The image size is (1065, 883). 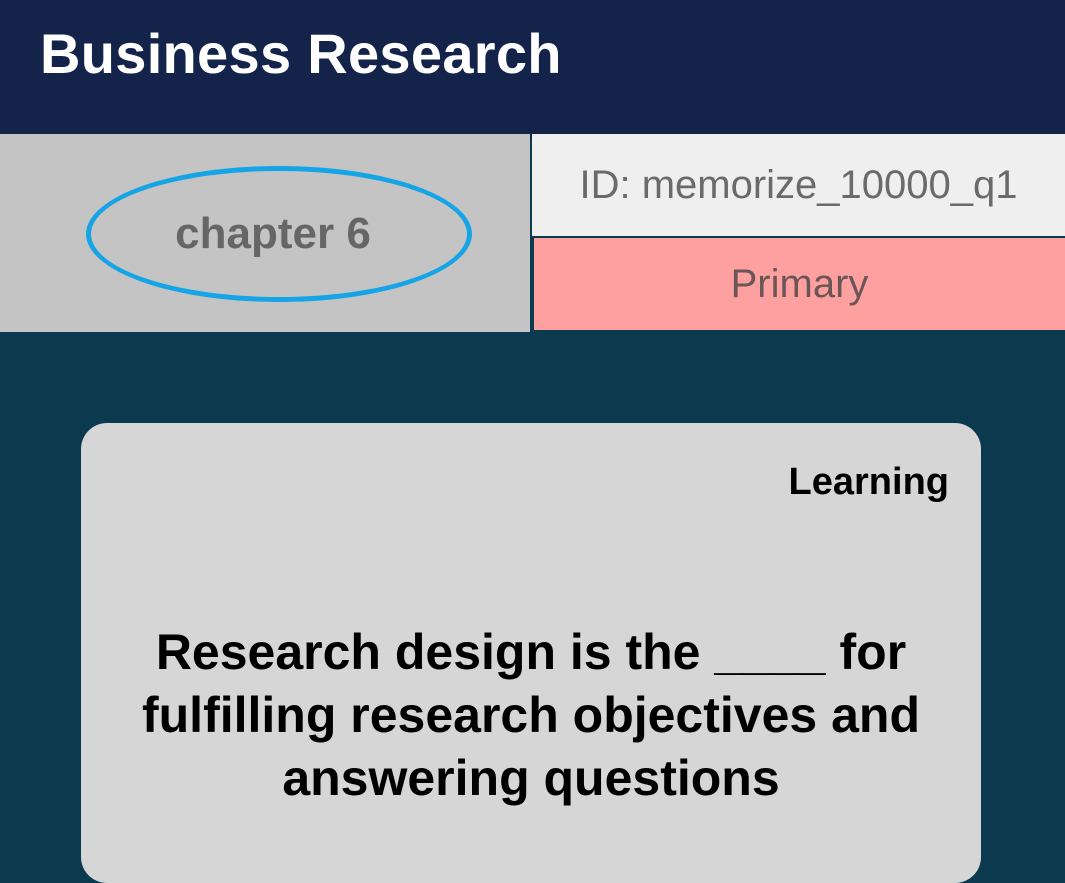 What do you see at coordinates (868, 482) in the screenshot?
I see `card-status-label: Learning` at bounding box center [868, 482].